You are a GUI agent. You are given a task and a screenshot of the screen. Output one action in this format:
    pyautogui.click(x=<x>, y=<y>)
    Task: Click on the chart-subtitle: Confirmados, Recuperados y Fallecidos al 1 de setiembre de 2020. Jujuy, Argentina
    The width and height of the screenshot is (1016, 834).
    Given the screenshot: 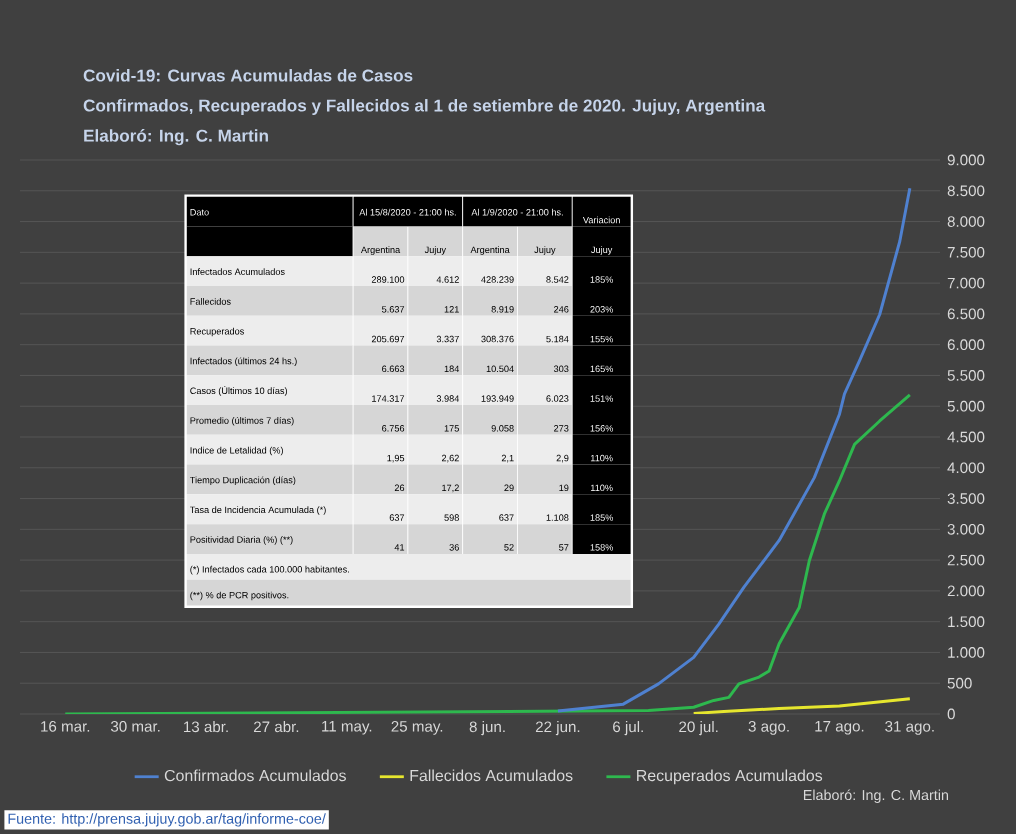 What is the action you would take?
    pyautogui.click(x=424, y=107)
    